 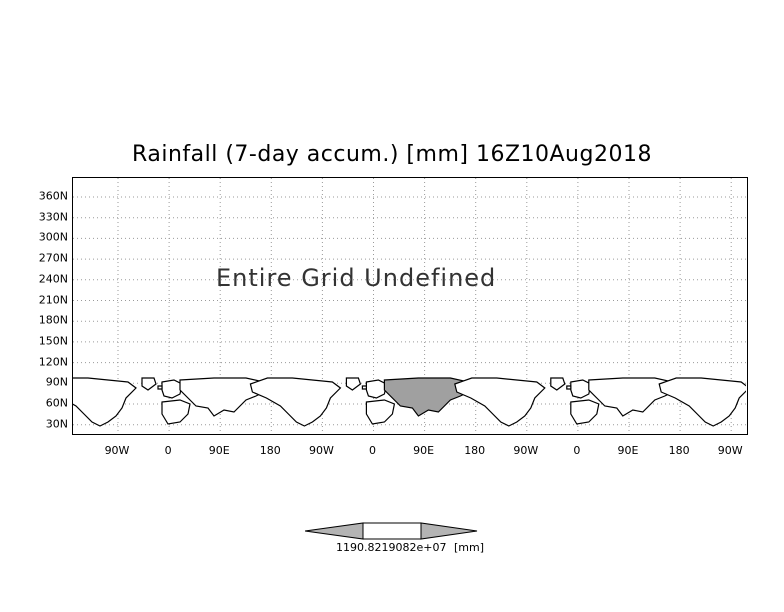 I want to click on lat-tick-label: 60N, so click(x=56, y=403).